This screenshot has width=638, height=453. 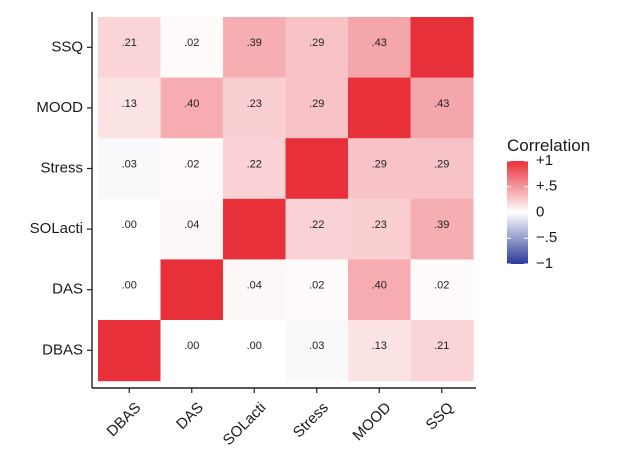 What do you see at coordinates (190, 416) in the screenshot?
I see `x-tick-label: DAS` at bounding box center [190, 416].